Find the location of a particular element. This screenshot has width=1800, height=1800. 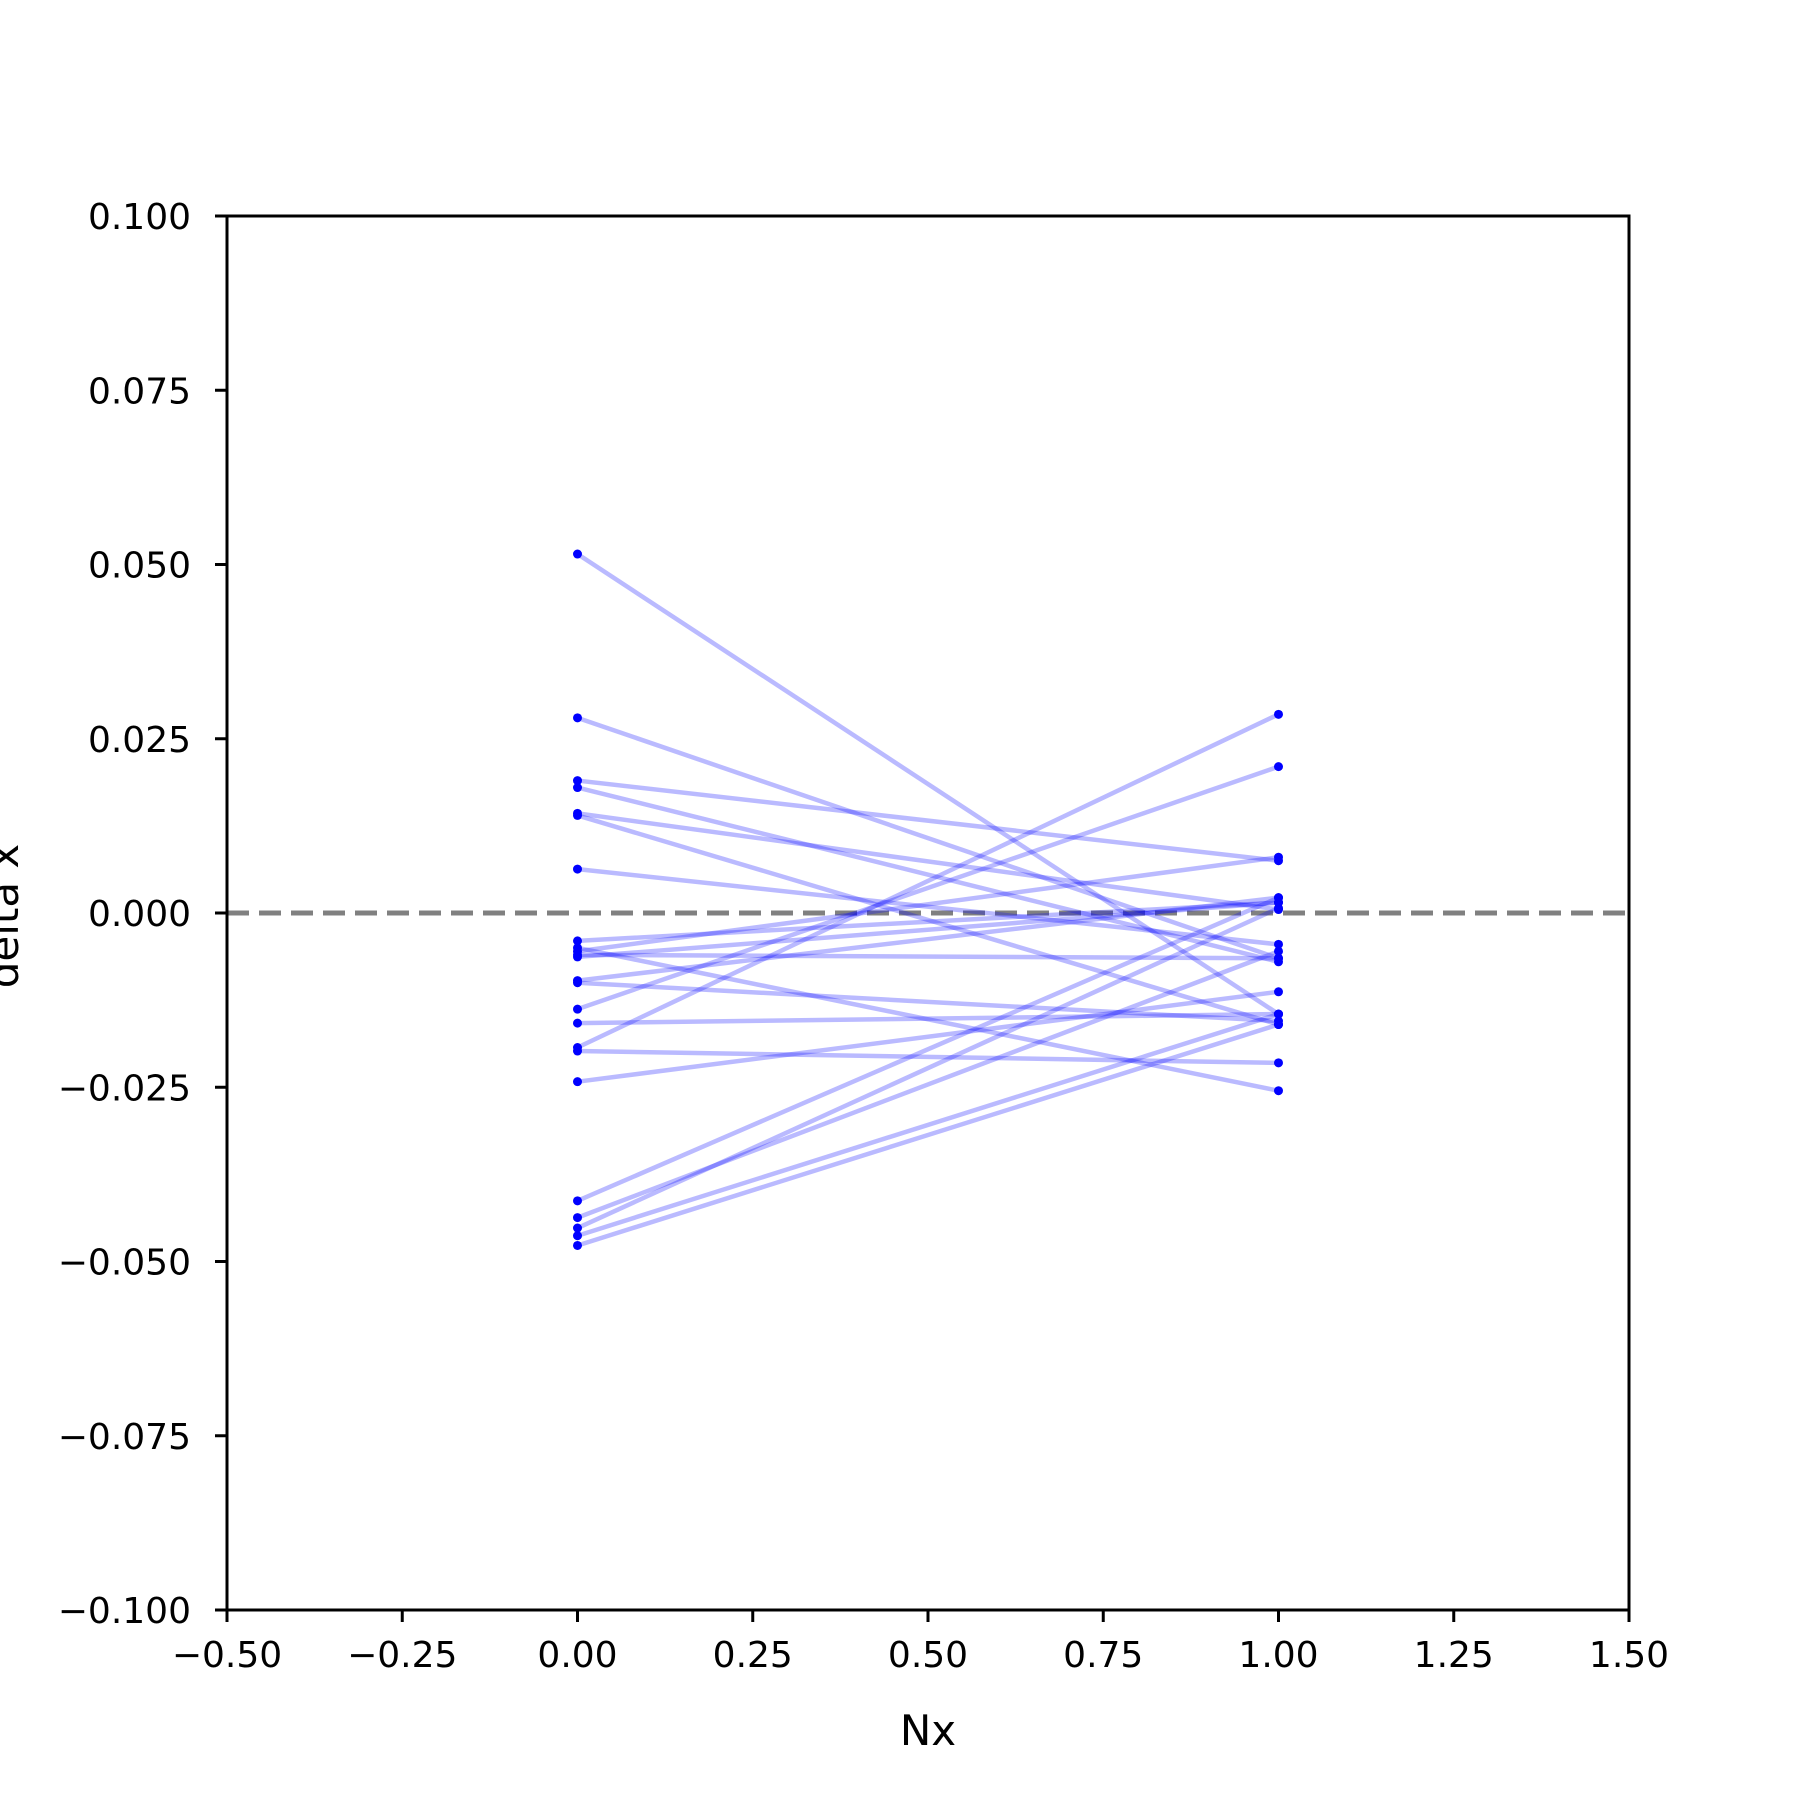

x-tick-label: 1.50 is located at coordinates (1629, 1655).